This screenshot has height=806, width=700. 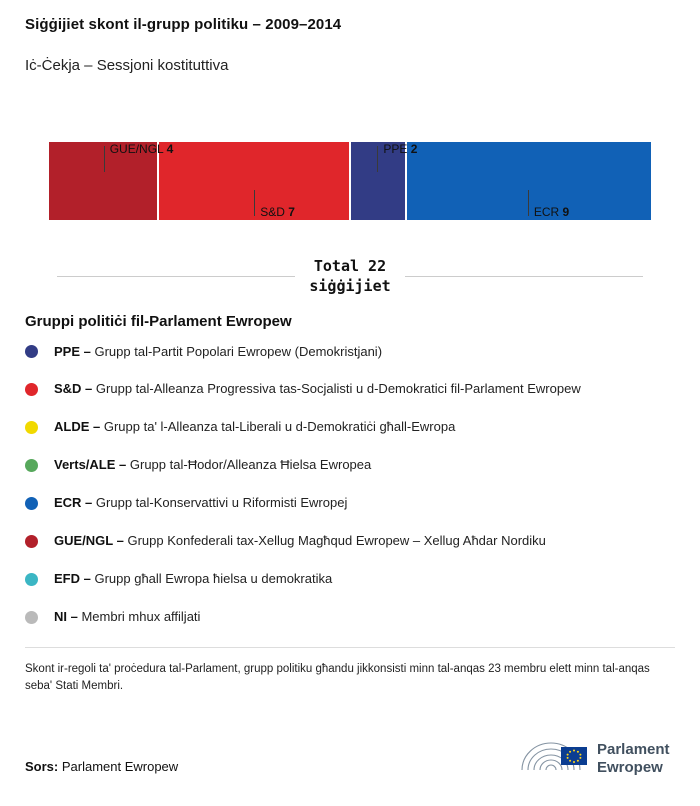 I want to click on legend-item: NI – Membri mhux affiljati, so click(x=350, y=617).